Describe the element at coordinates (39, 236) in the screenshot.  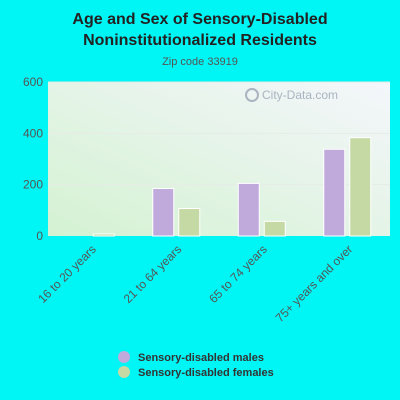
I see `y-tick-label: 0` at that location.